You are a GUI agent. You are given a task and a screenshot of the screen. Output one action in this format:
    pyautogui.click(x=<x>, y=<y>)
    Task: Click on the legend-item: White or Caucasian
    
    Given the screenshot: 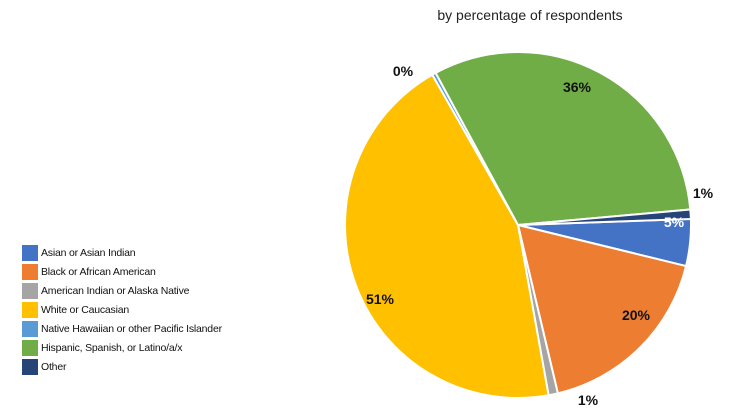 What is the action you would take?
    pyautogui.click(x=122, y=309)
    